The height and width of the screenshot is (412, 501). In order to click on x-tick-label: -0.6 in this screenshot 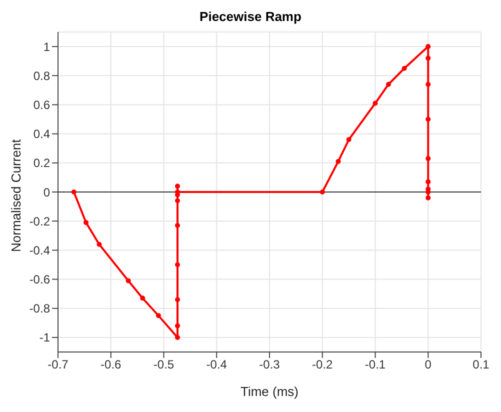, I will do `click(111, 365)`.